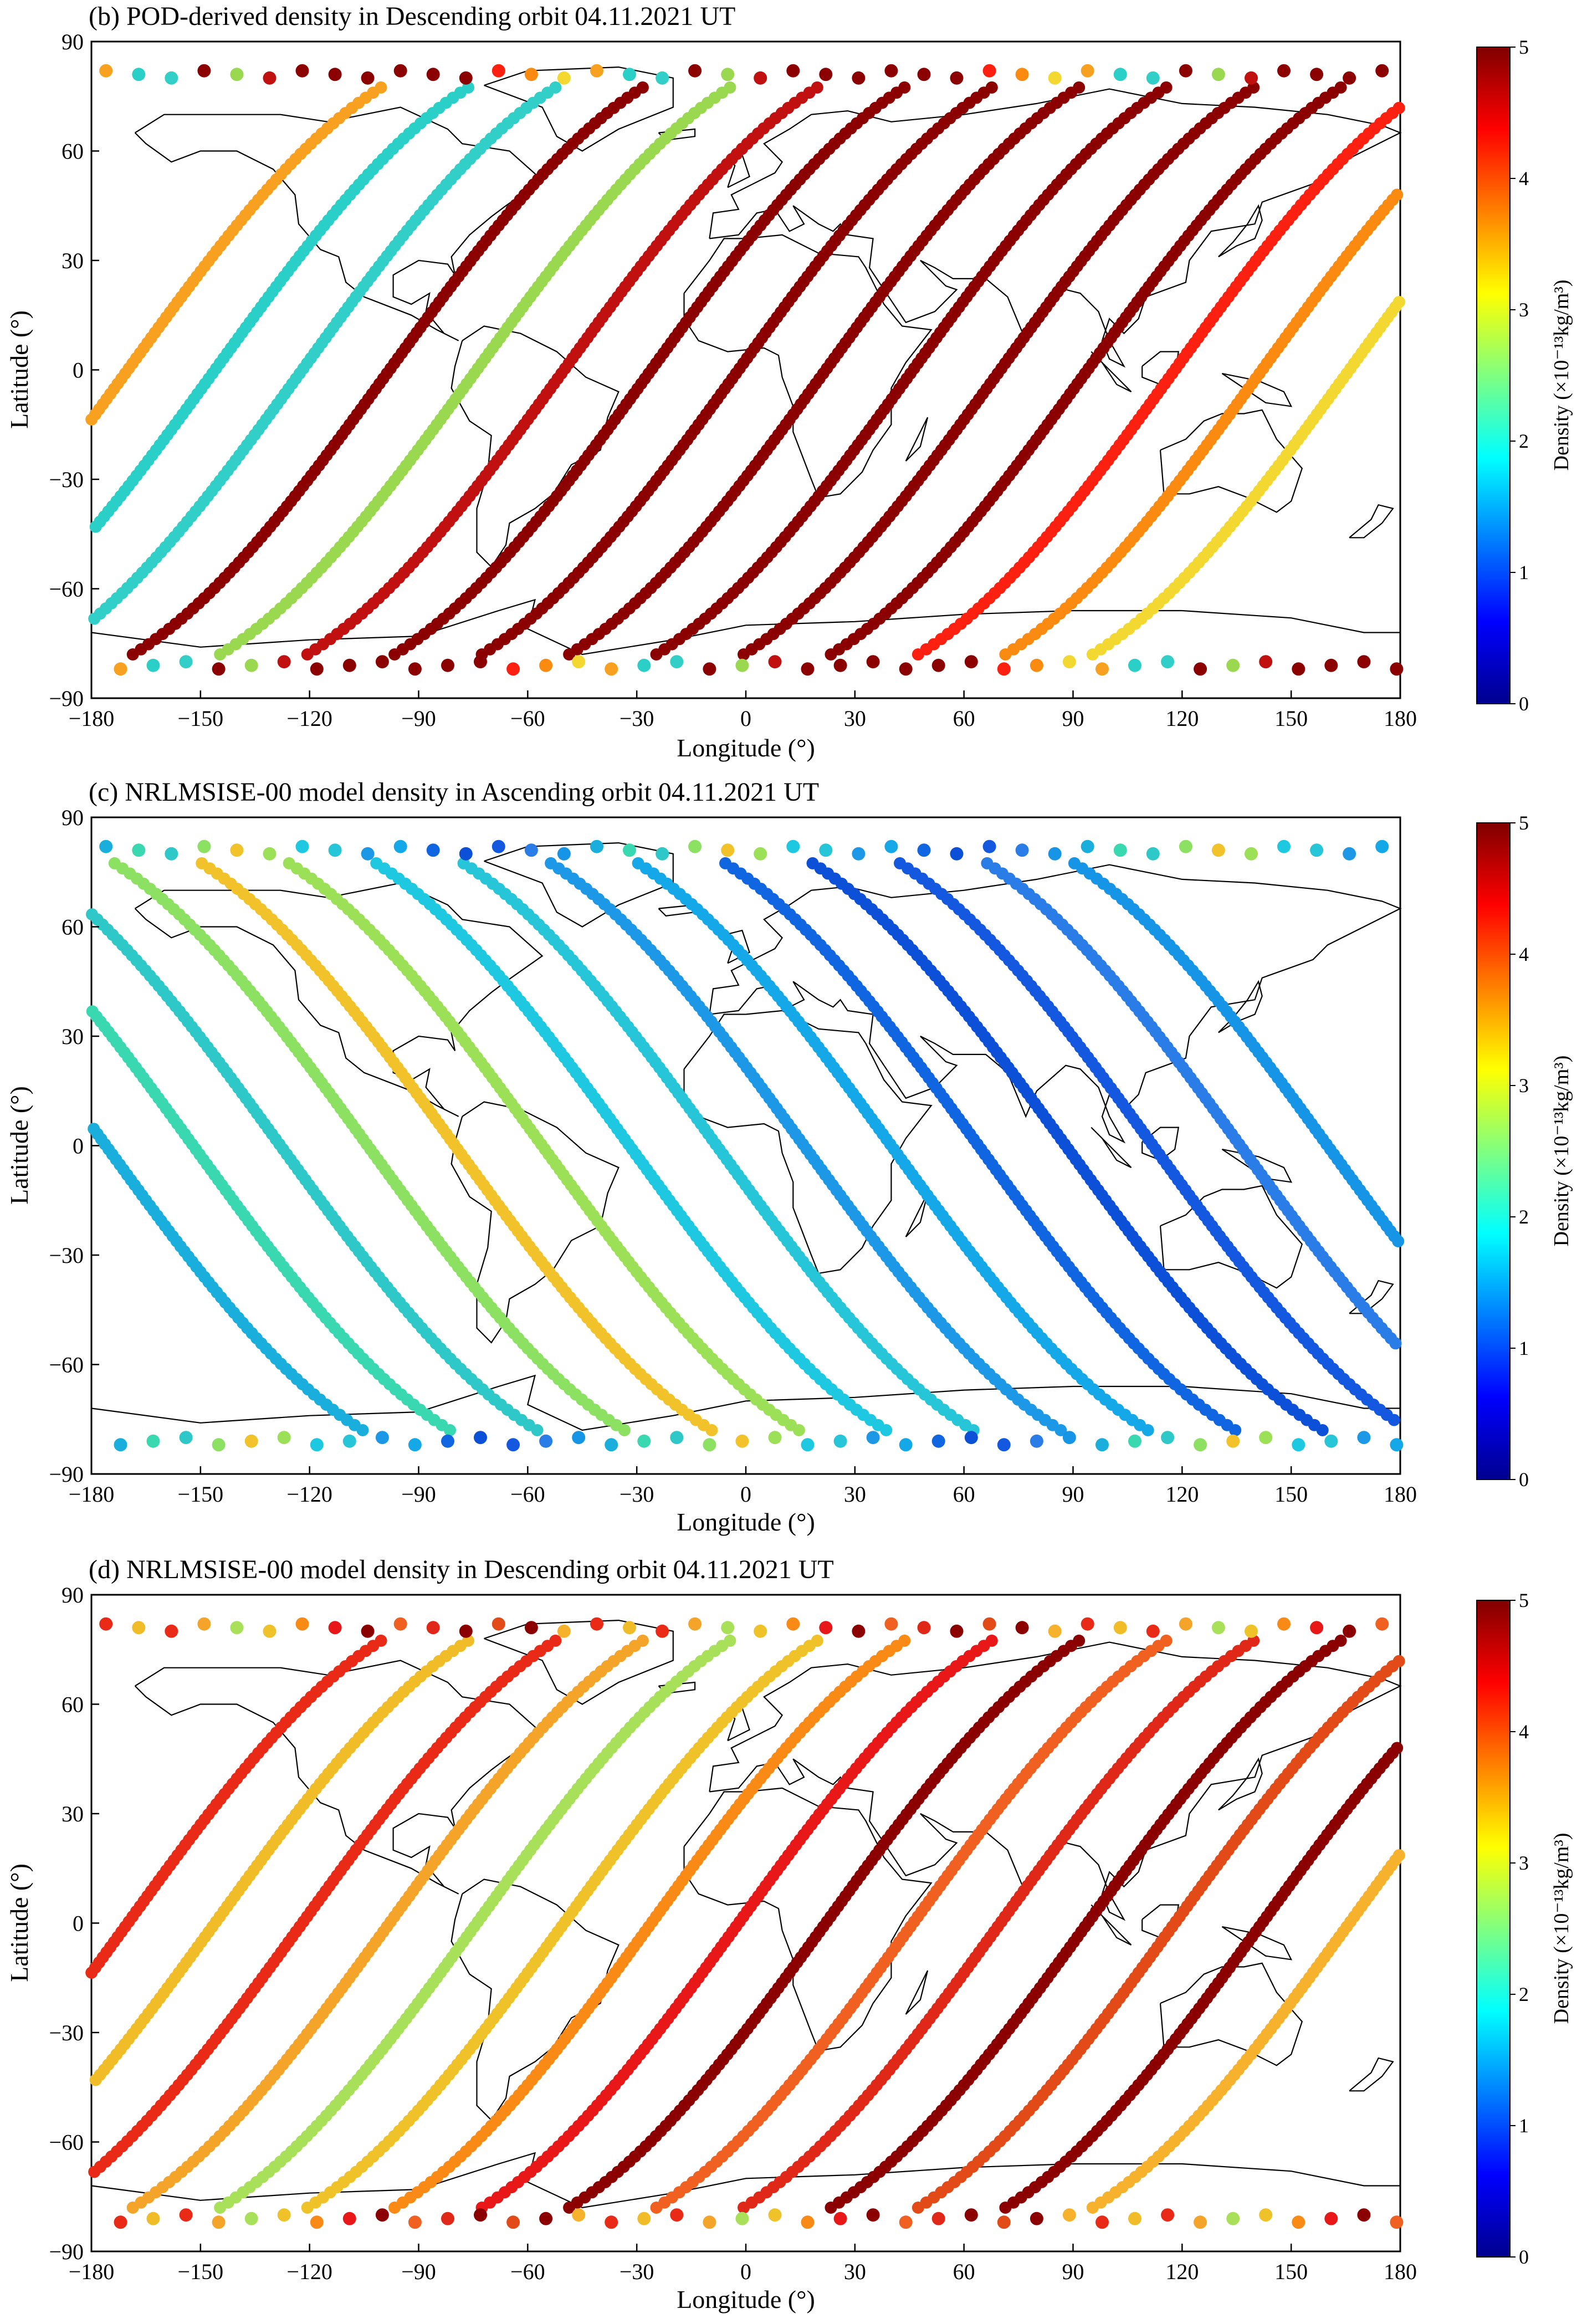 This screenshot has height=2324, width=1582. What do you see at coordinates (745, 718) in the screenshot?
I see `x-tick-label: 0` at bounding box center [745, 718].